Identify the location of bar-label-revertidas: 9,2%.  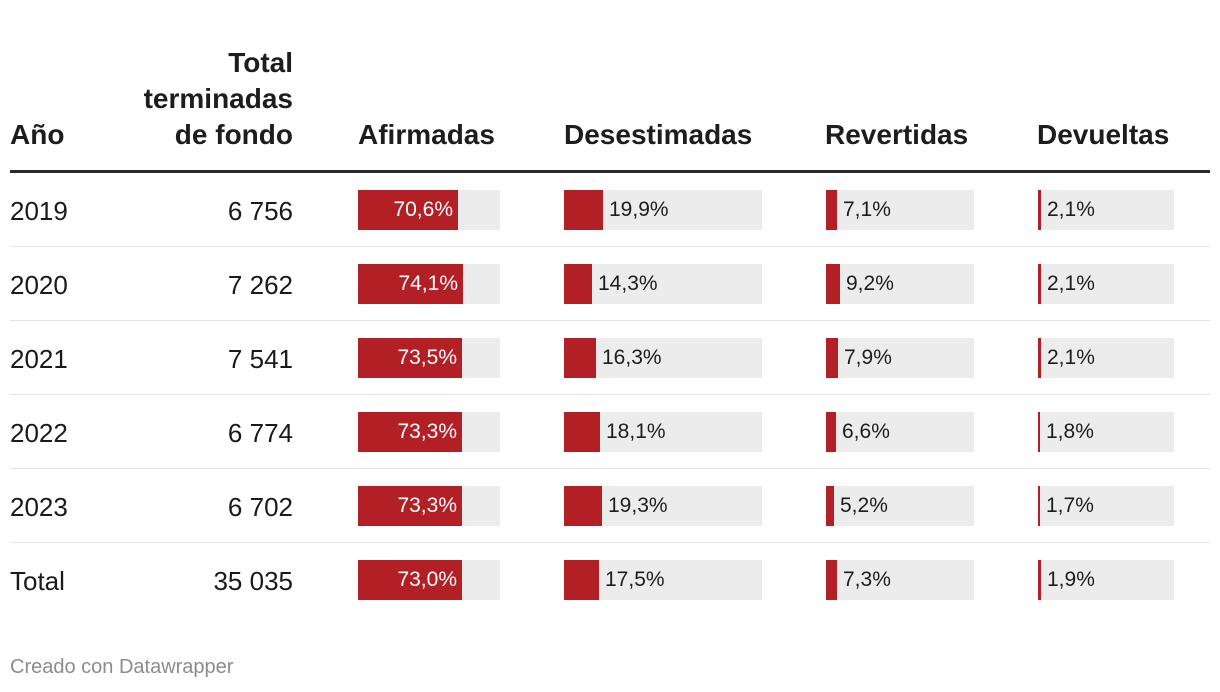
(870, 283).